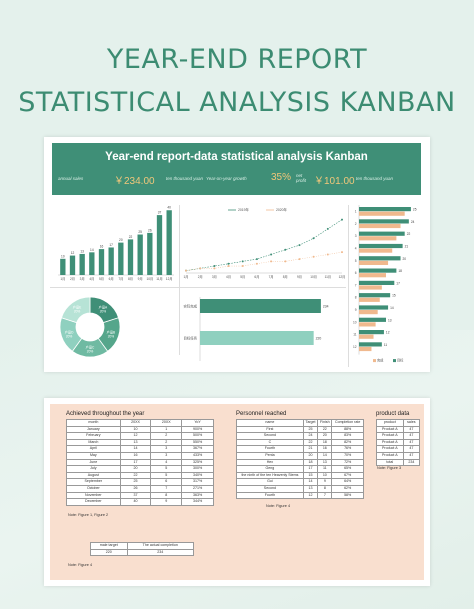 This screenshot has width=474, height=609. What do you see at coordinates (166, 488) in the screenshot?
I see `table-cell: 7` at bounding box center [166, 488].